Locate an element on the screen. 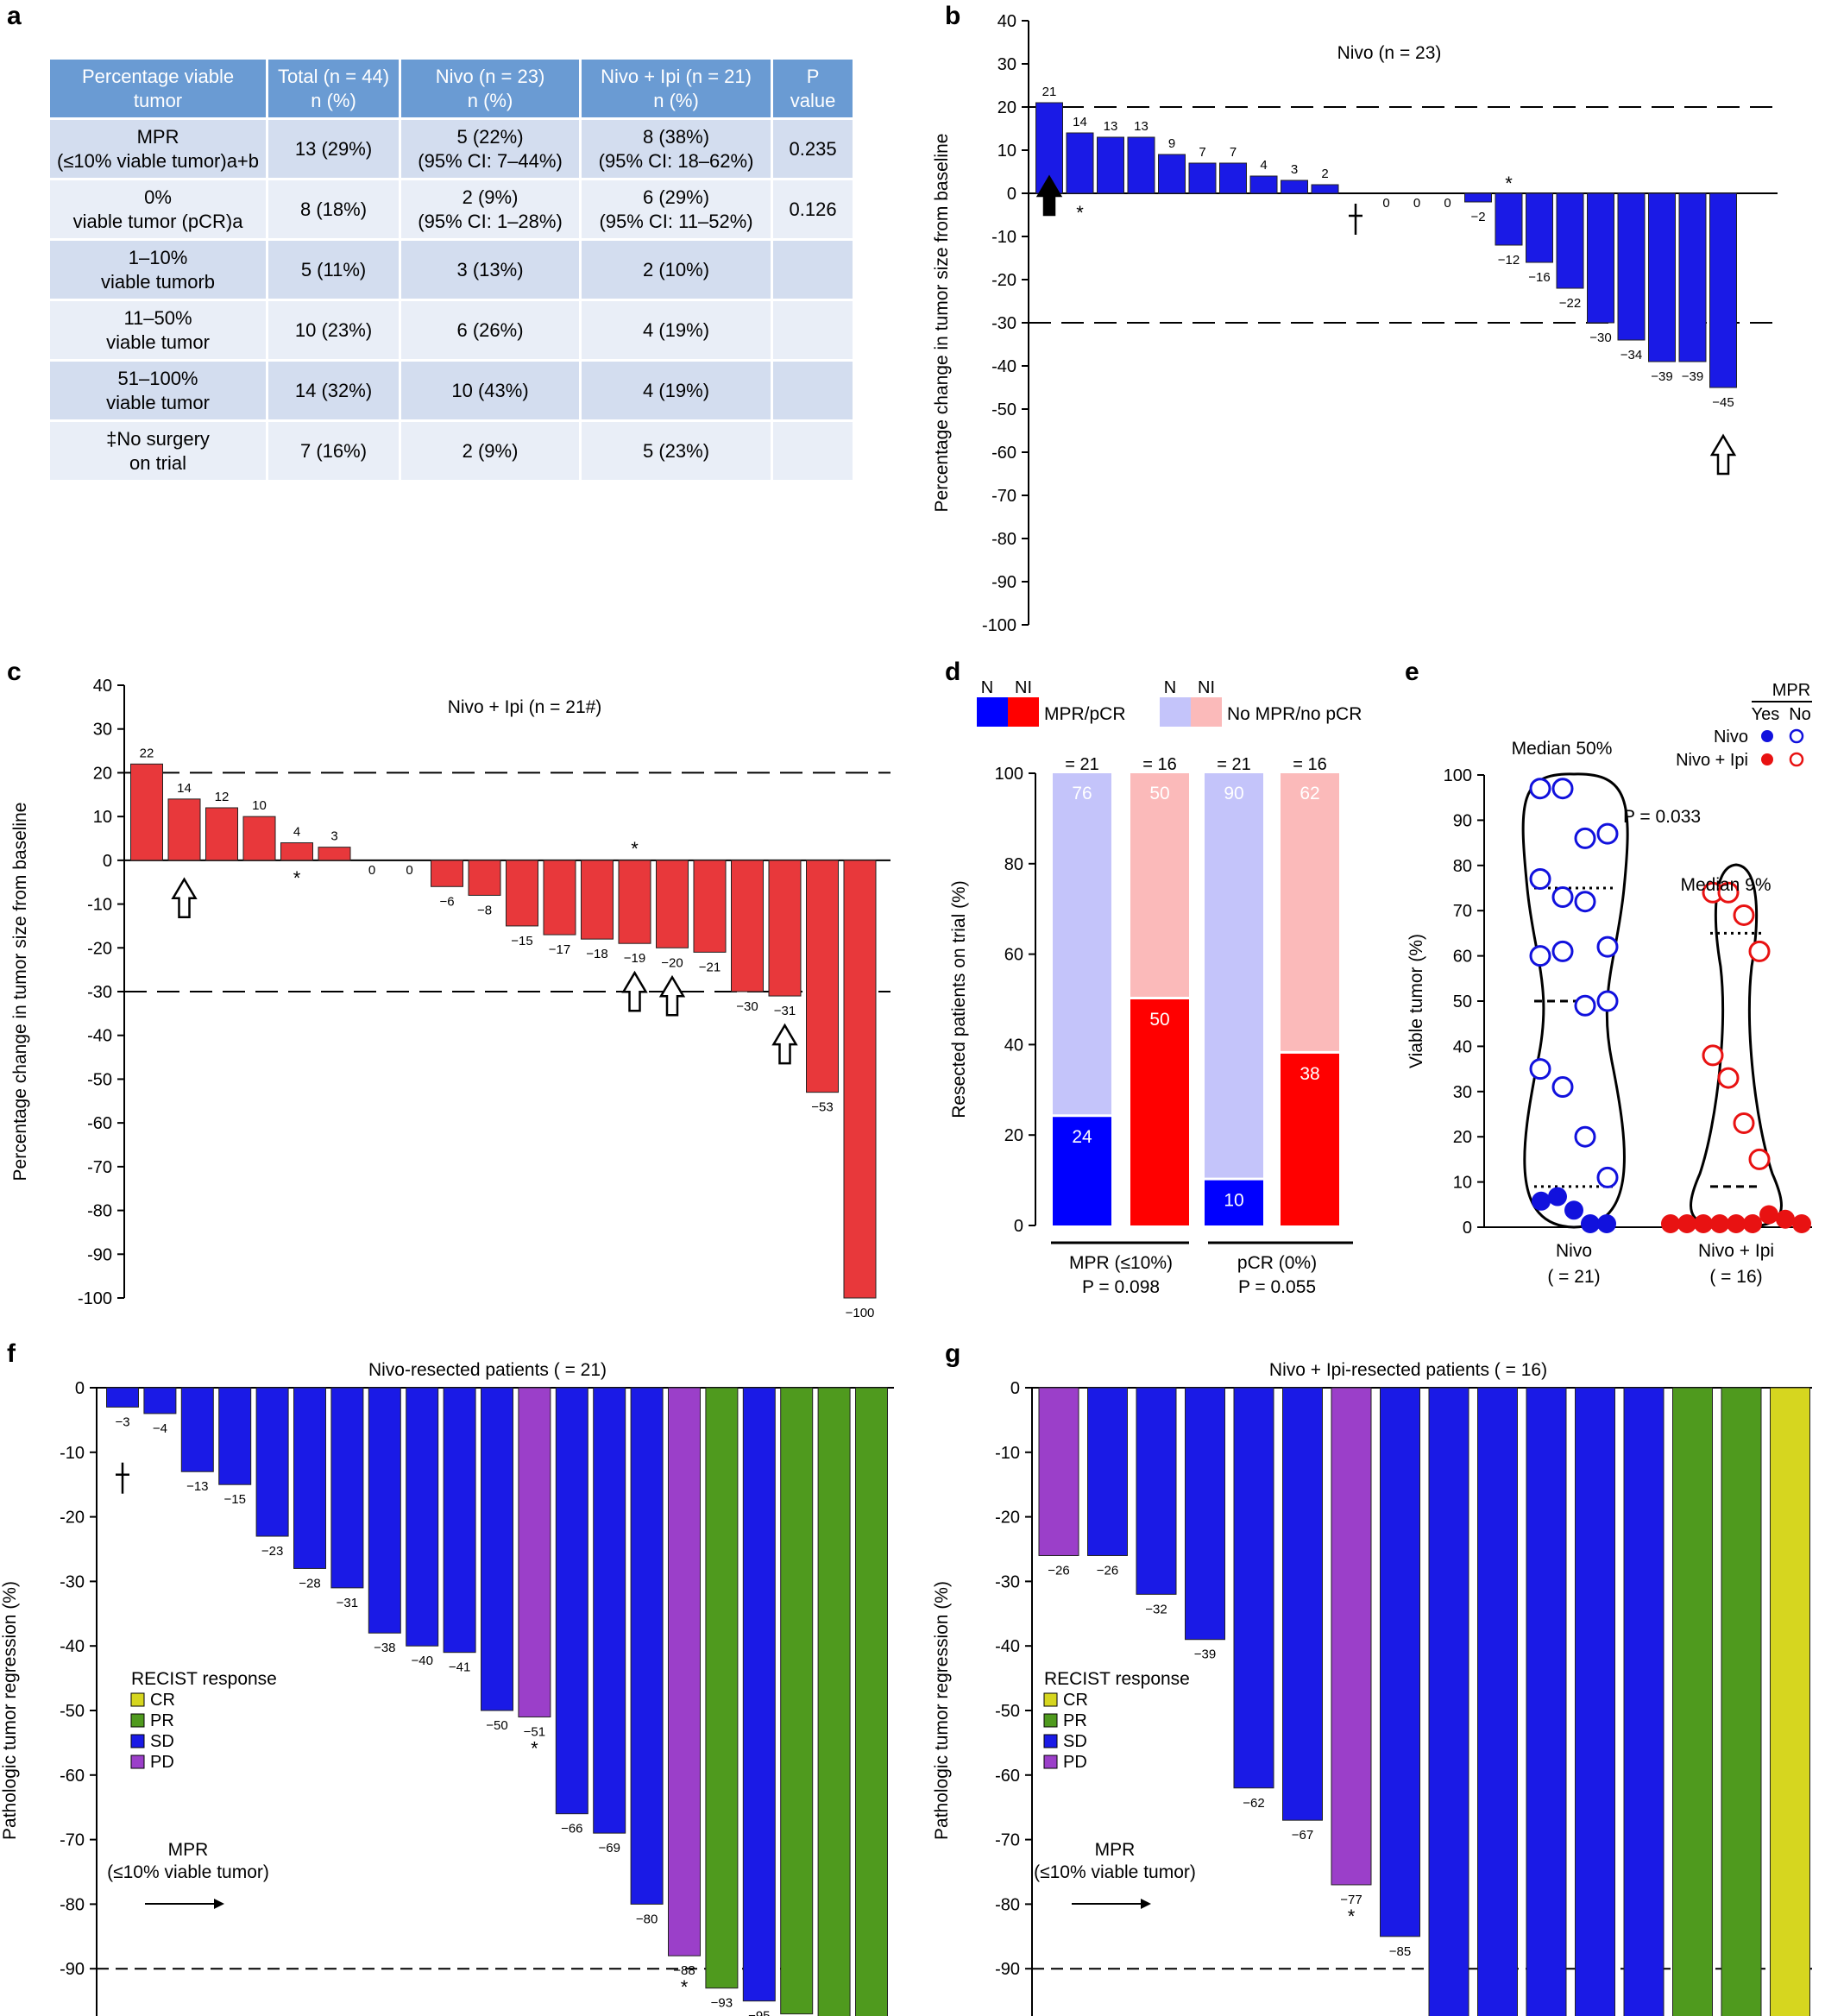 This screenshot has width=1825, height=2016. mpr-arrow-head is located at coordinates (1146, 1904).